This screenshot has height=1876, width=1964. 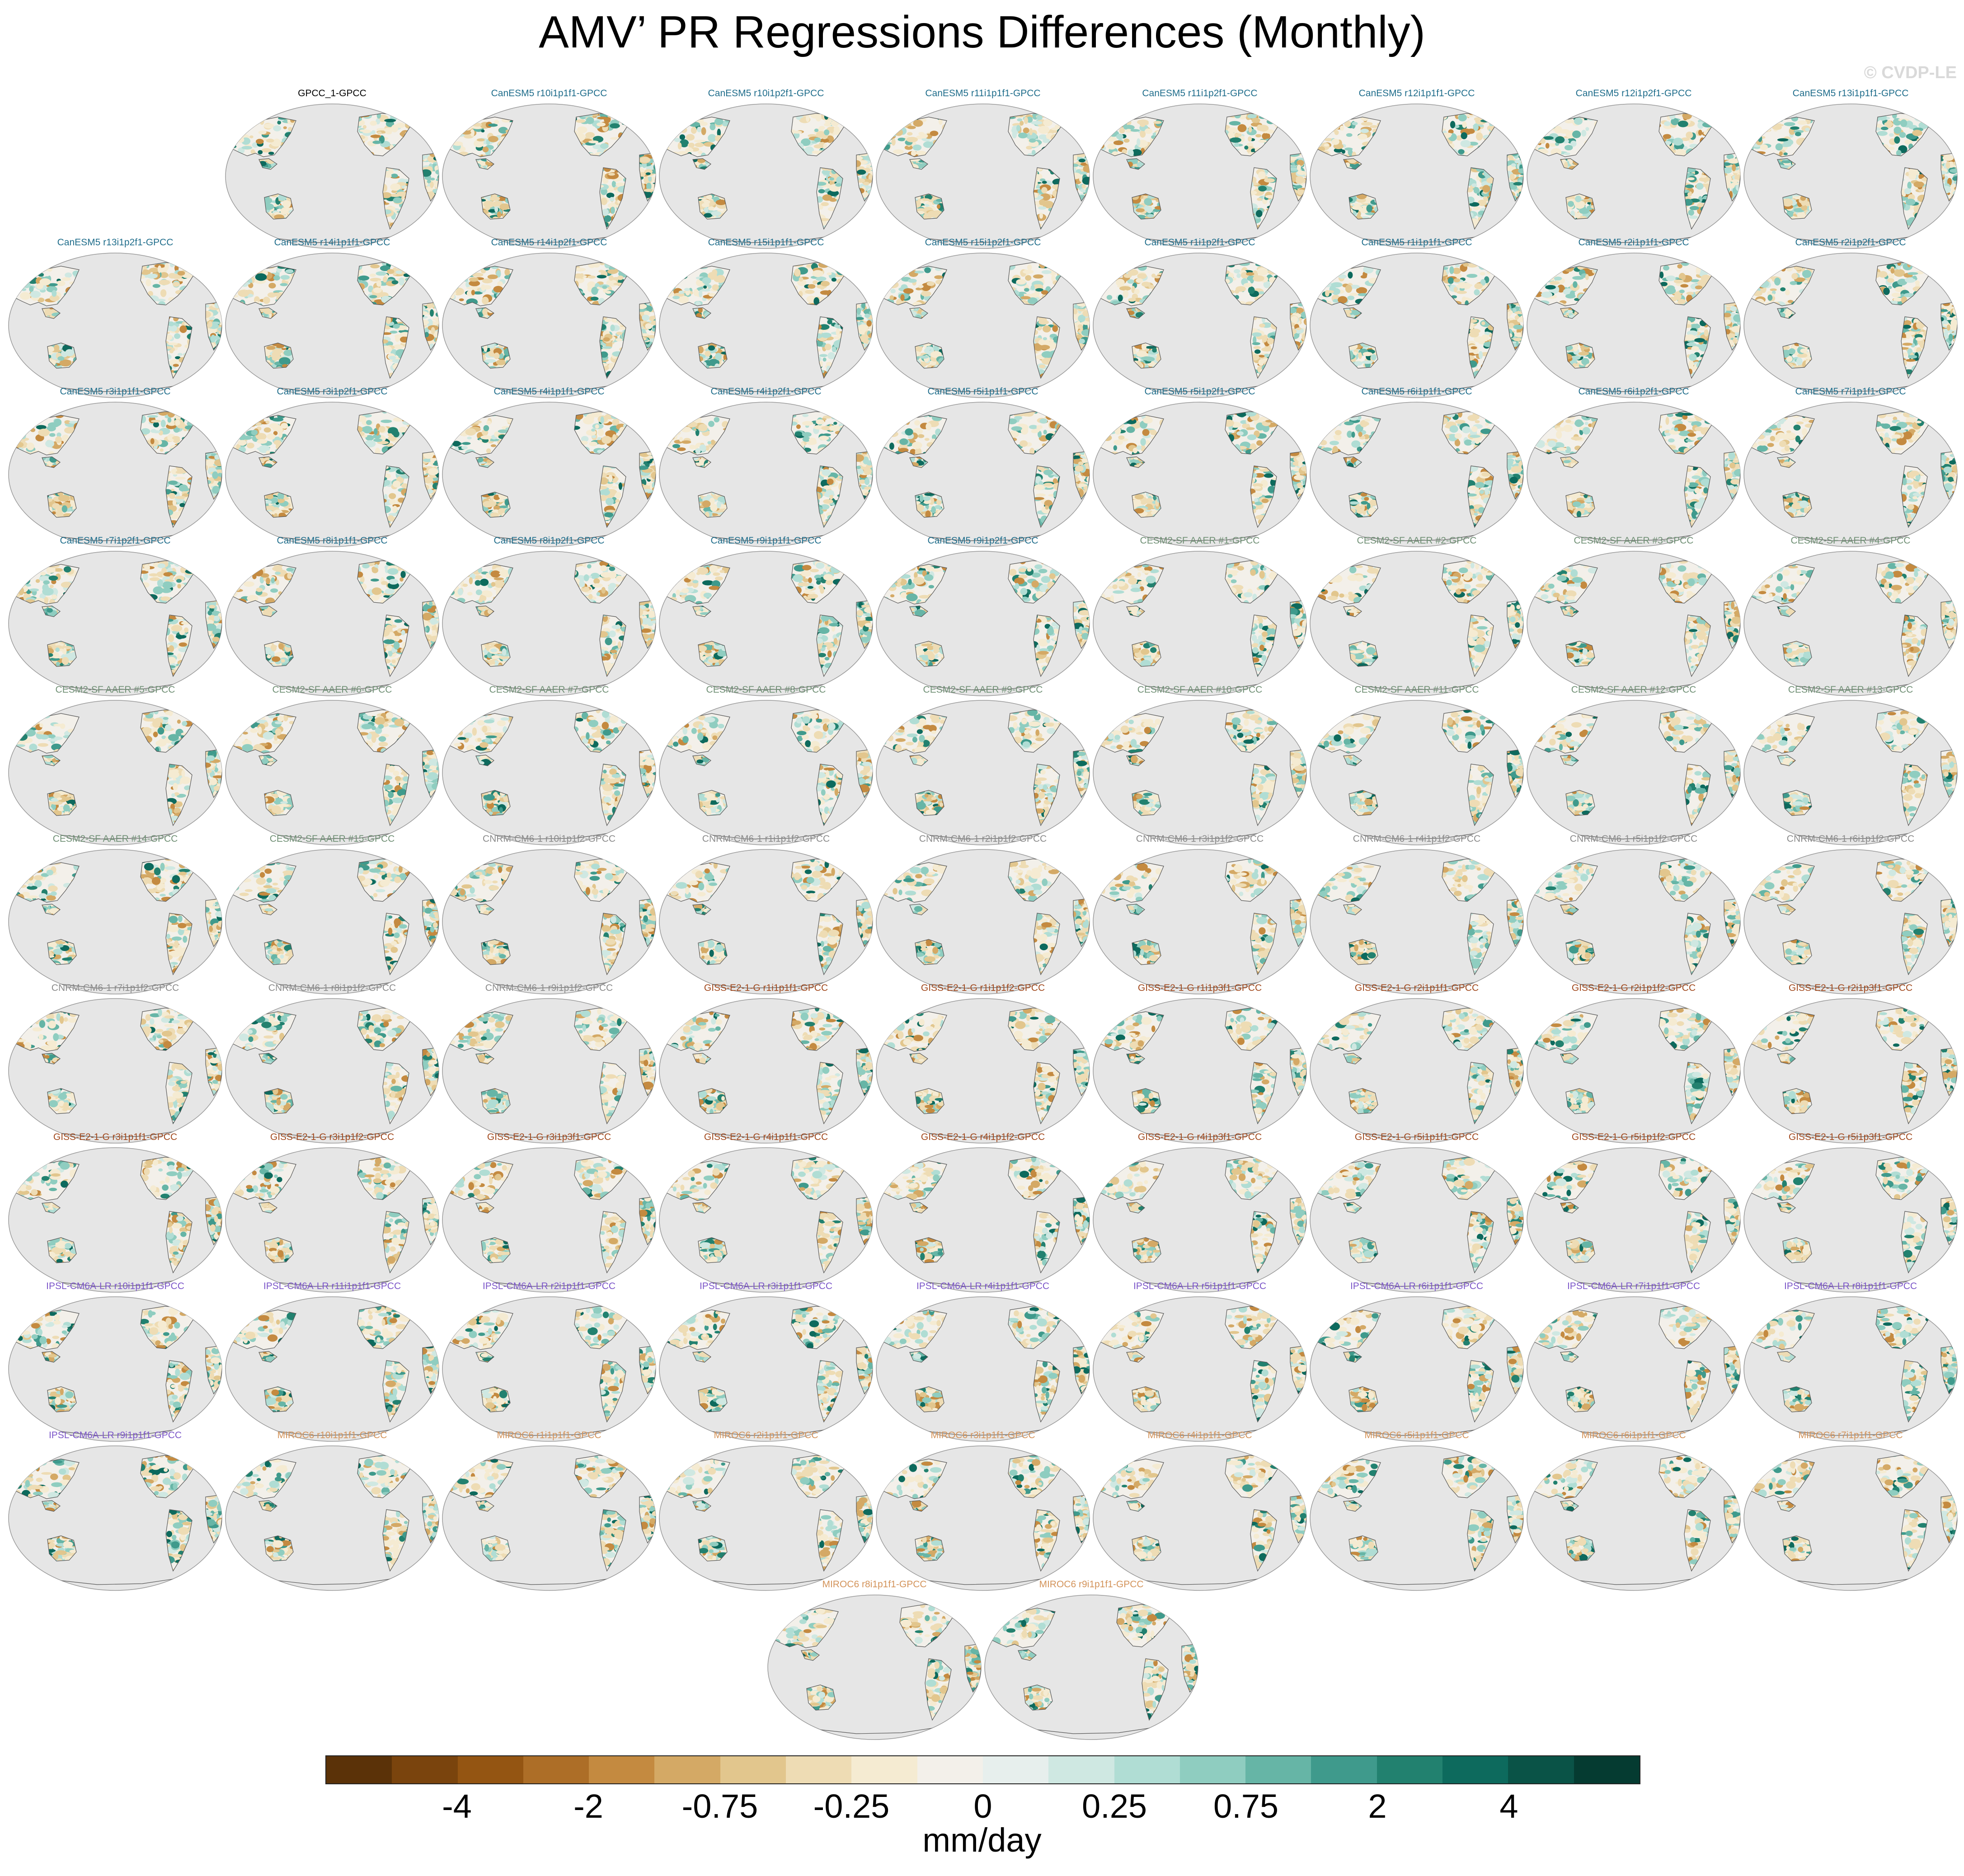 I want to click on panel-title: CanESM5 r13i1p2f1-GPCC, so click(x=115, y=244).